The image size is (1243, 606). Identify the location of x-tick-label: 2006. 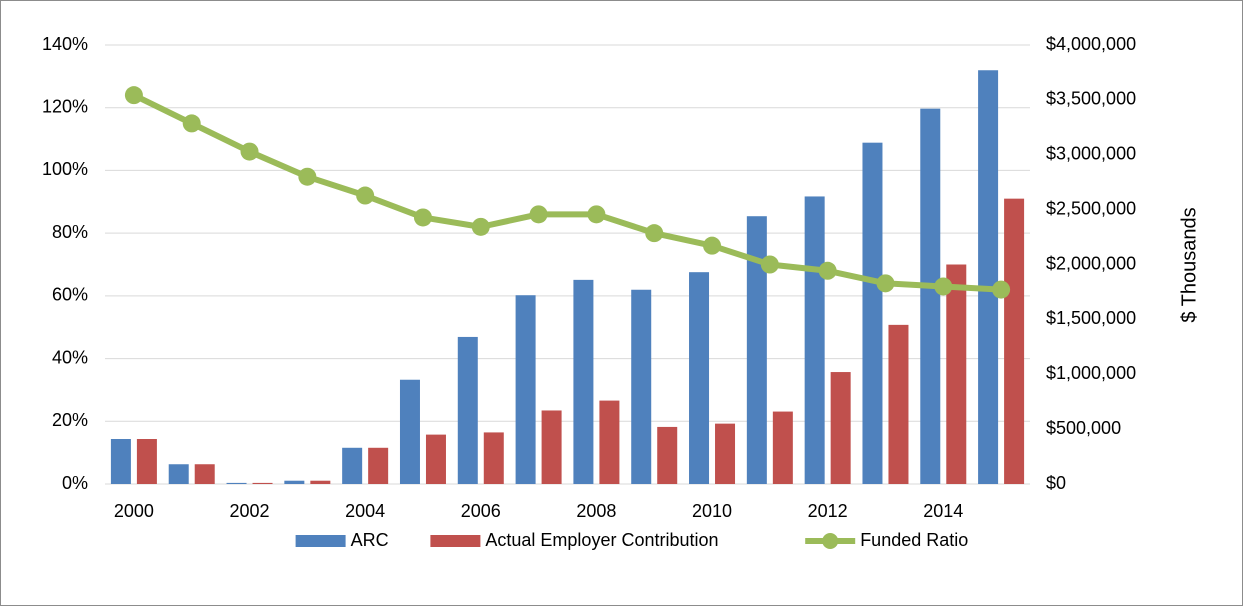
(481, 511).